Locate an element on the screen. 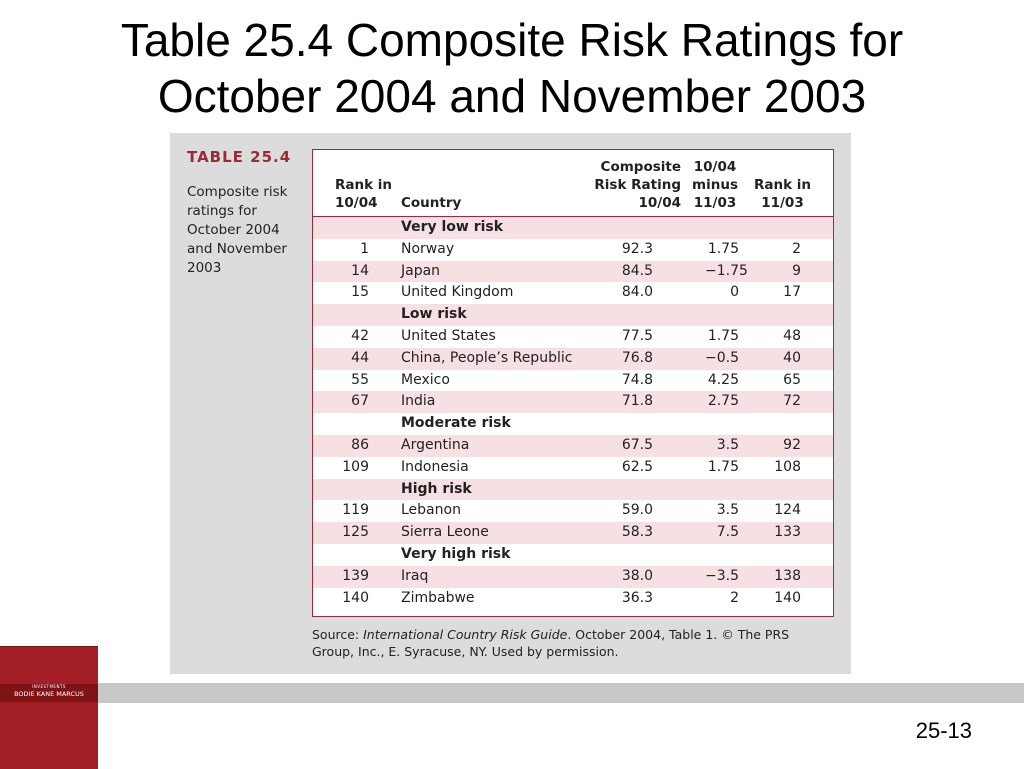  cell-composite: 92.3 is located at coordinates (637, 248).